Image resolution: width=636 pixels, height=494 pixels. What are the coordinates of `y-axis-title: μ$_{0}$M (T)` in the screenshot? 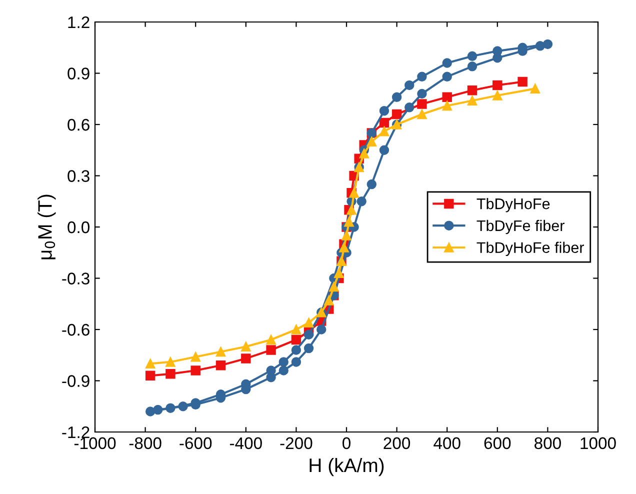 It's located at (47, 227).